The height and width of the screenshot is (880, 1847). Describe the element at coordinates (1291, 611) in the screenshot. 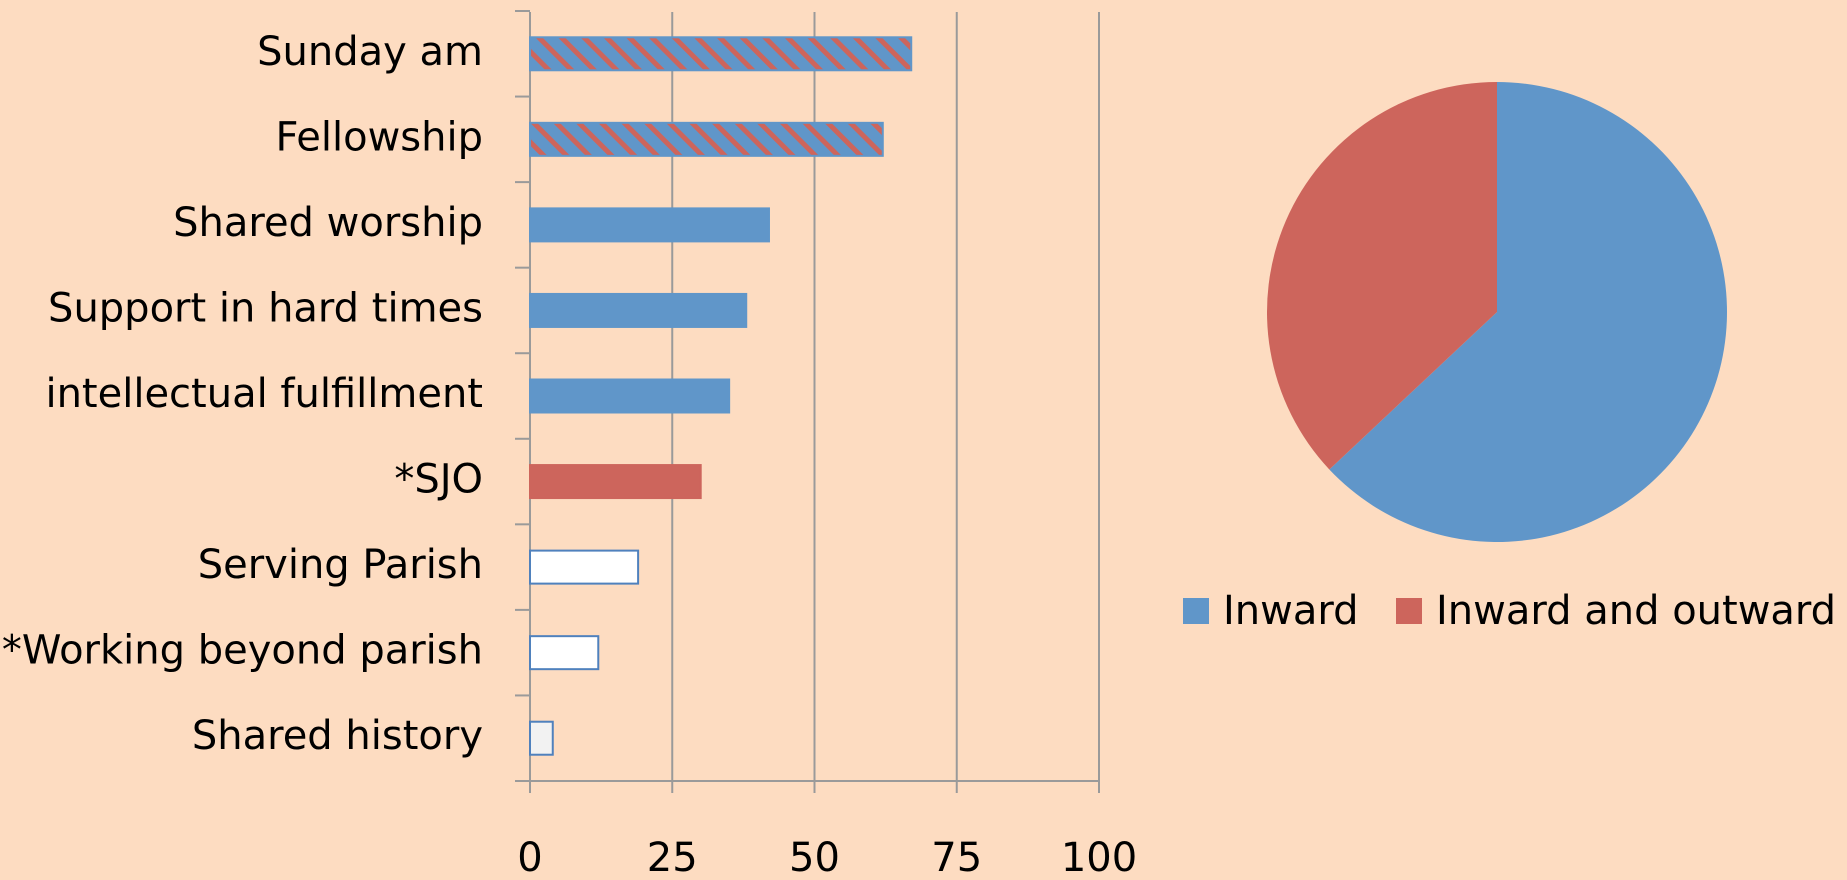

I see `legend-label: Inward` at that location.